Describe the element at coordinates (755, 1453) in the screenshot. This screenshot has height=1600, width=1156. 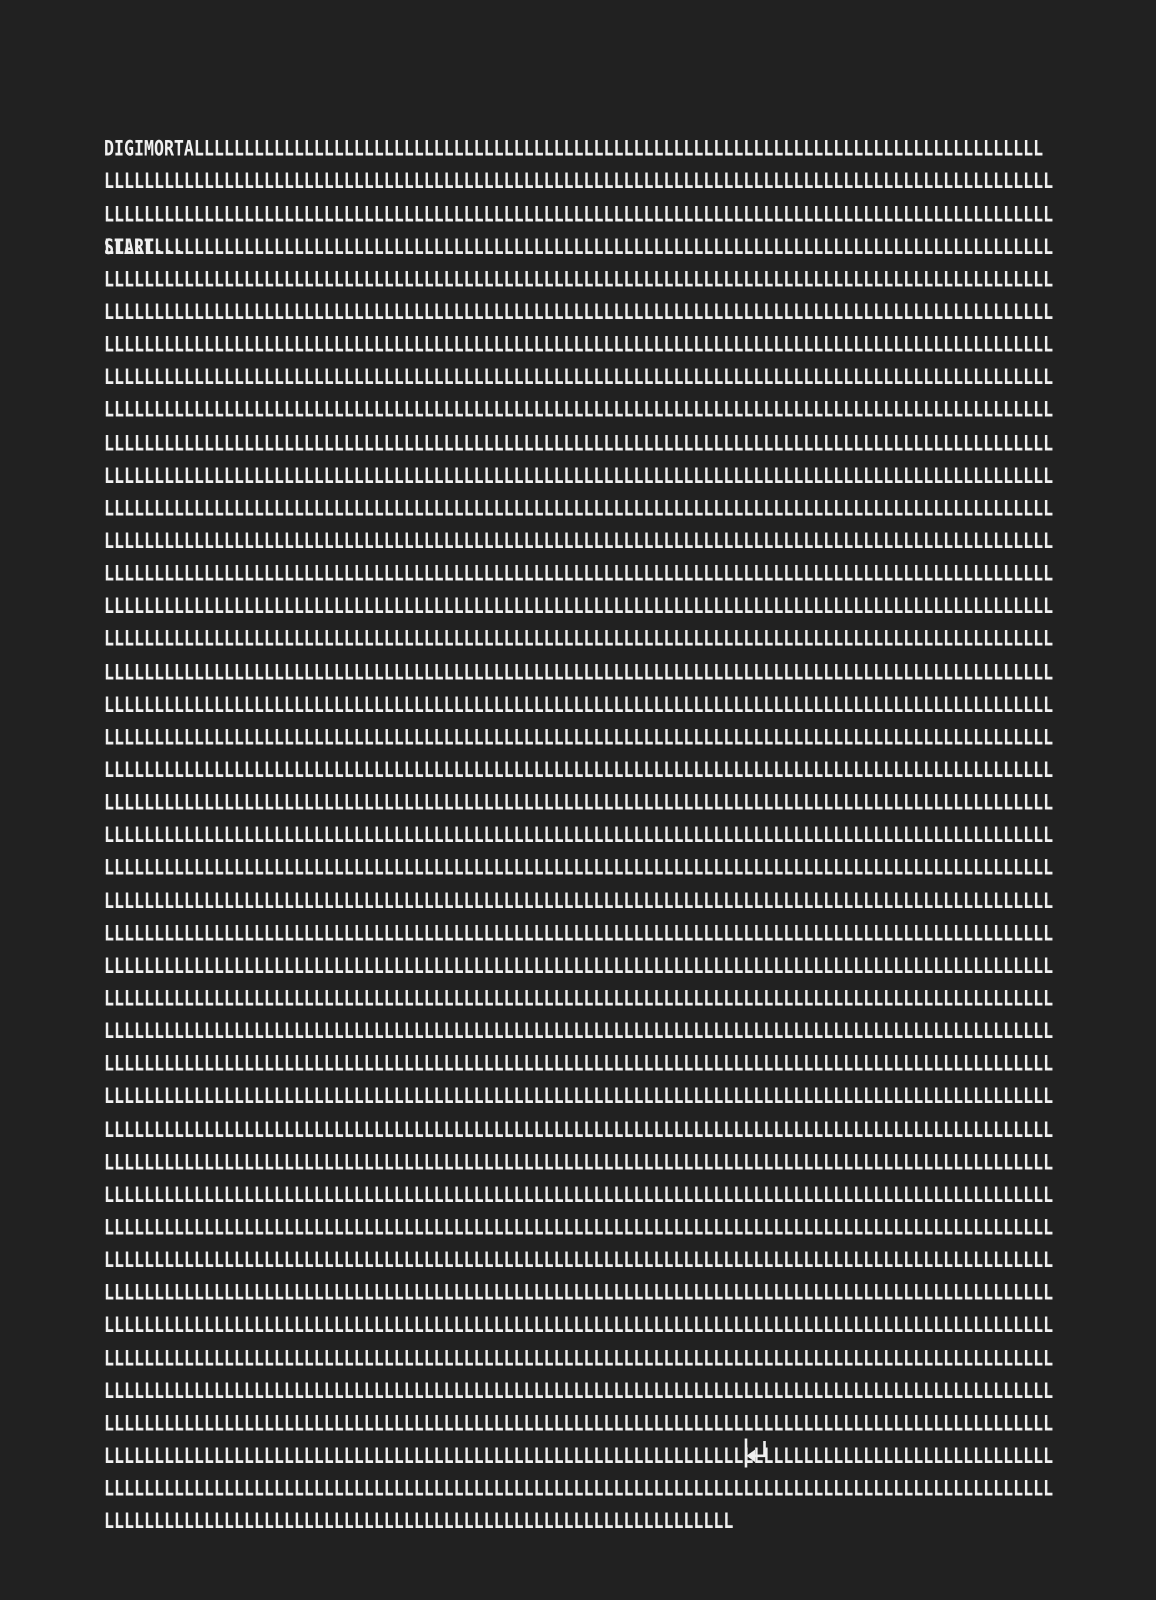
I see `return-icon` at that location.